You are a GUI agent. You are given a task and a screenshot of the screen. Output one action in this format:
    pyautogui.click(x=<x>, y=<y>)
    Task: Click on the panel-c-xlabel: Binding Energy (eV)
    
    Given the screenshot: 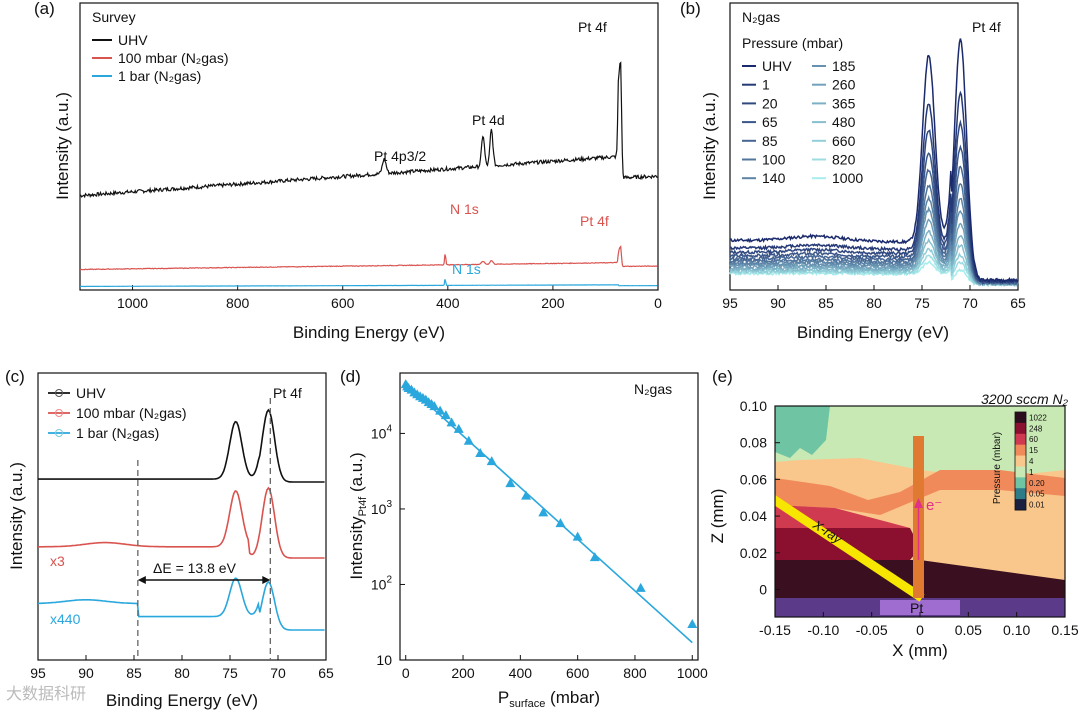 What is the action you would take?
    pyautogui.click(x=182, y=700)
    